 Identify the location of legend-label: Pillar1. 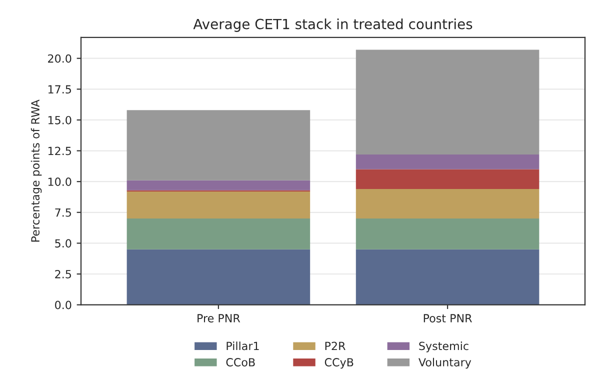
(242, 346).